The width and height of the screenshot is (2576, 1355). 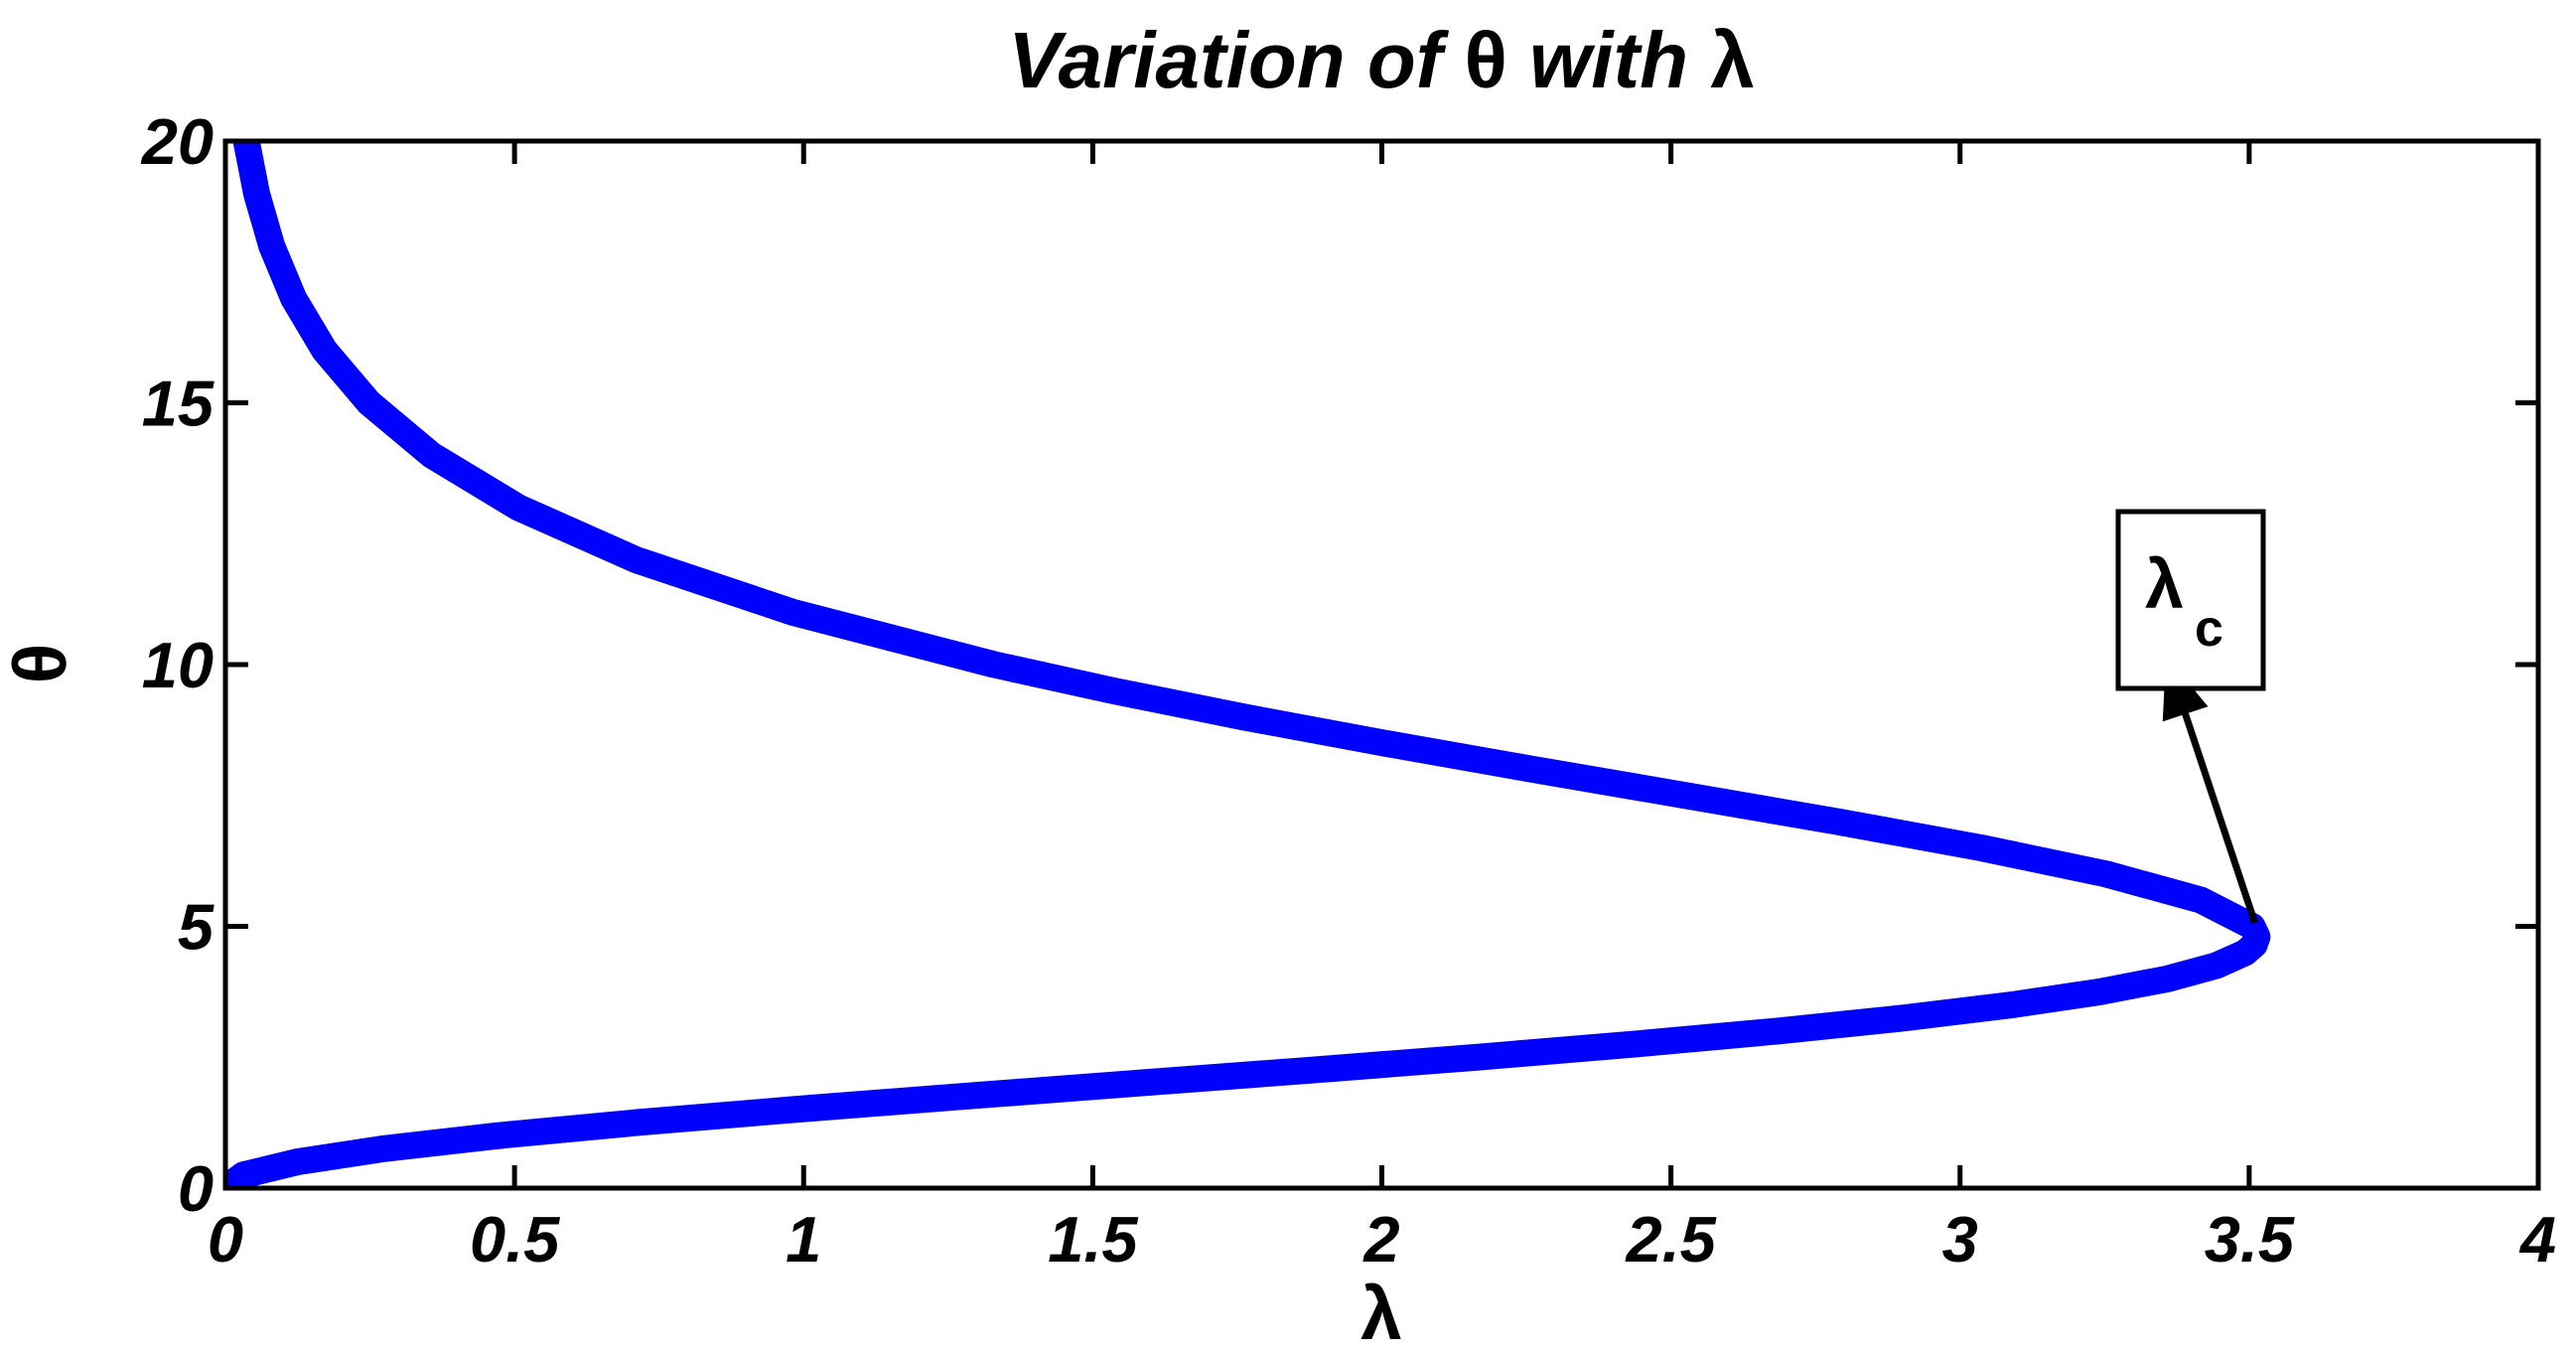 What do you see at coordinates (2164, 584) in the screenshot?
I see `annotation-lambda-label: λ` at bounding box center [2164, 584].